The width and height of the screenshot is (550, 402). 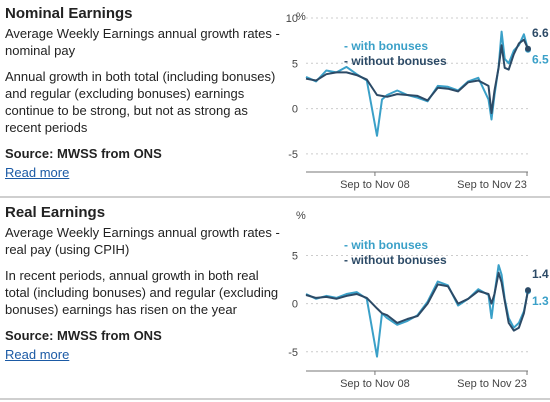 What do you see at coordinates (375, 384) in the screenshot?
I see `chart-1-x-tick-label-0: Sep to Nov 08` at bounding box center [375, 384].